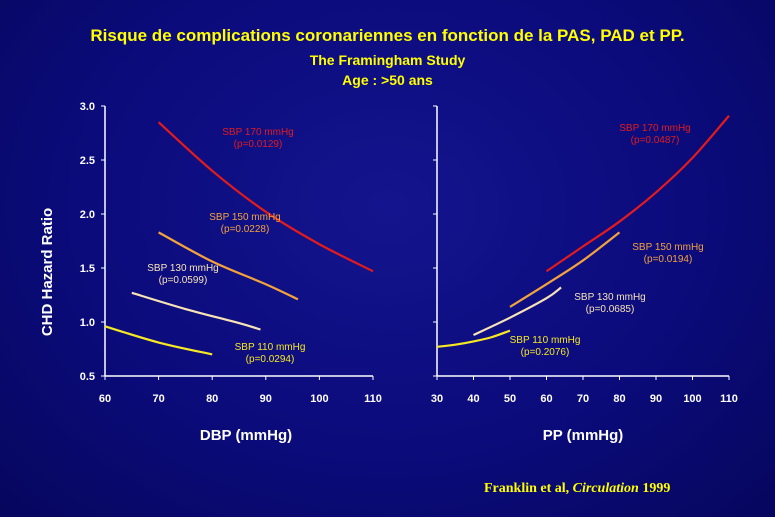  Describe the element at coordinates (258, 132) in the screenshot. I see `dbp-label-sbp-170-mmhg: SBP 170 mmHg` at that location.